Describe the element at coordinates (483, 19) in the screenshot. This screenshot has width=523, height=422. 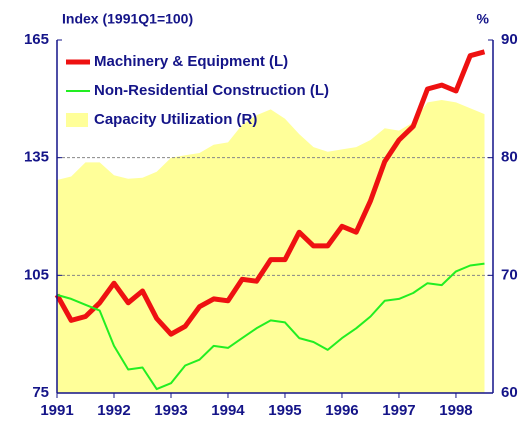
I see `y2-axis-title: %` at that location.